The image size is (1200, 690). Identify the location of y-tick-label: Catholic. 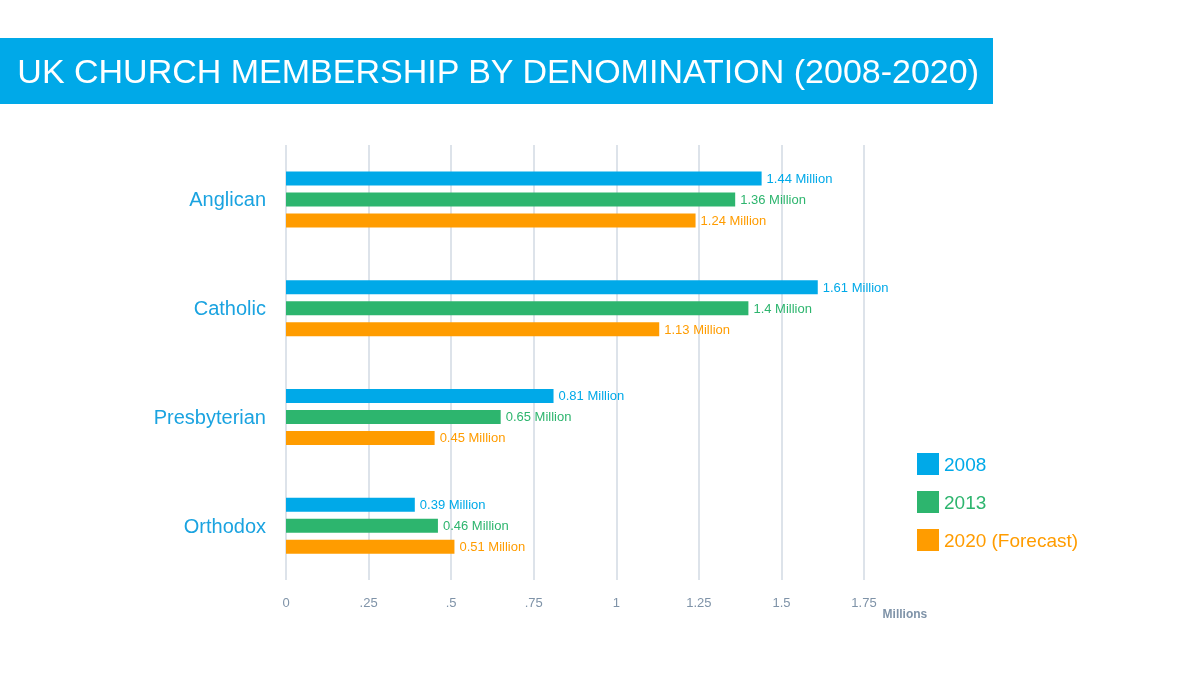
(229, 308).